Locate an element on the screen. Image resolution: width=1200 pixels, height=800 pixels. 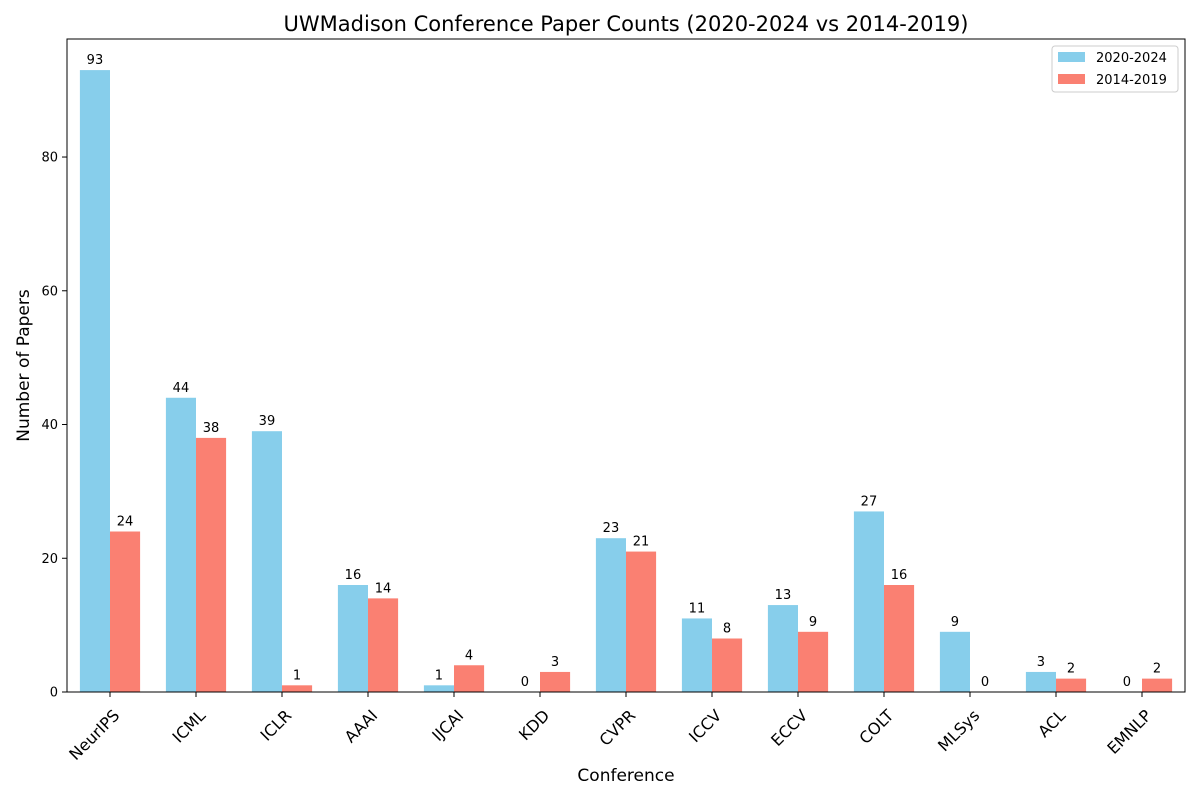
x-tick-label-aaai: AAAI is located at coordinates (361, 726).